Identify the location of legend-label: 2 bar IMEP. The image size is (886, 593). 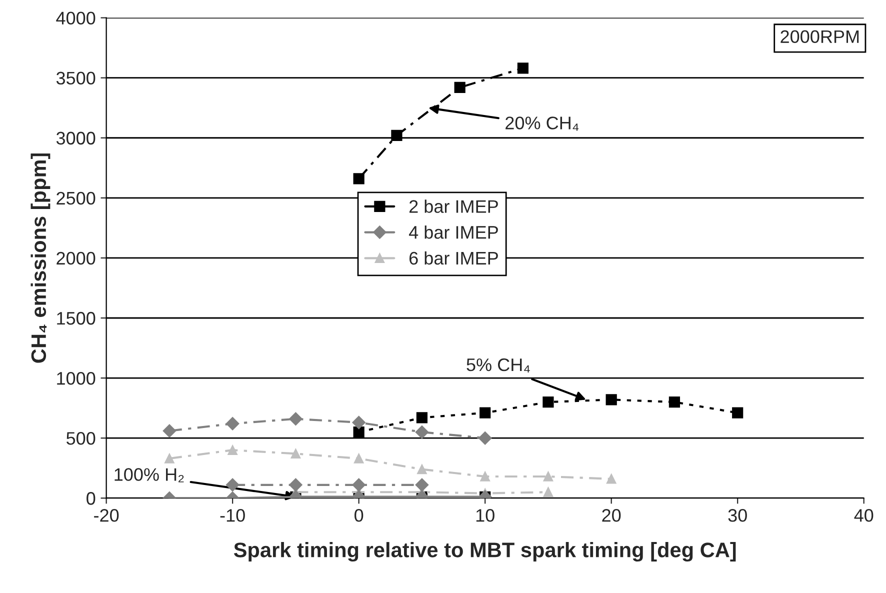
(453, 206).